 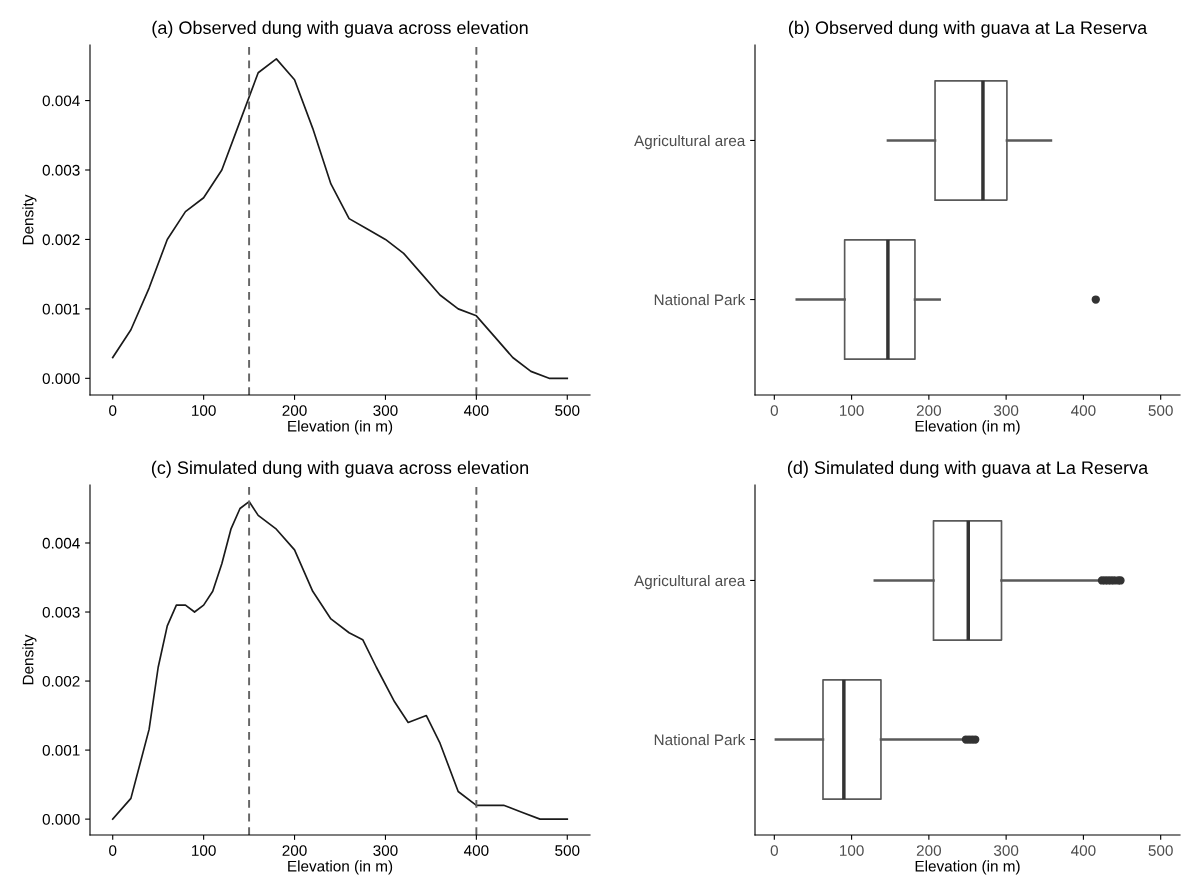 I want to click on chart-title: (b) Observed dung with guava at La Reserva, so click(x=968, y=29).